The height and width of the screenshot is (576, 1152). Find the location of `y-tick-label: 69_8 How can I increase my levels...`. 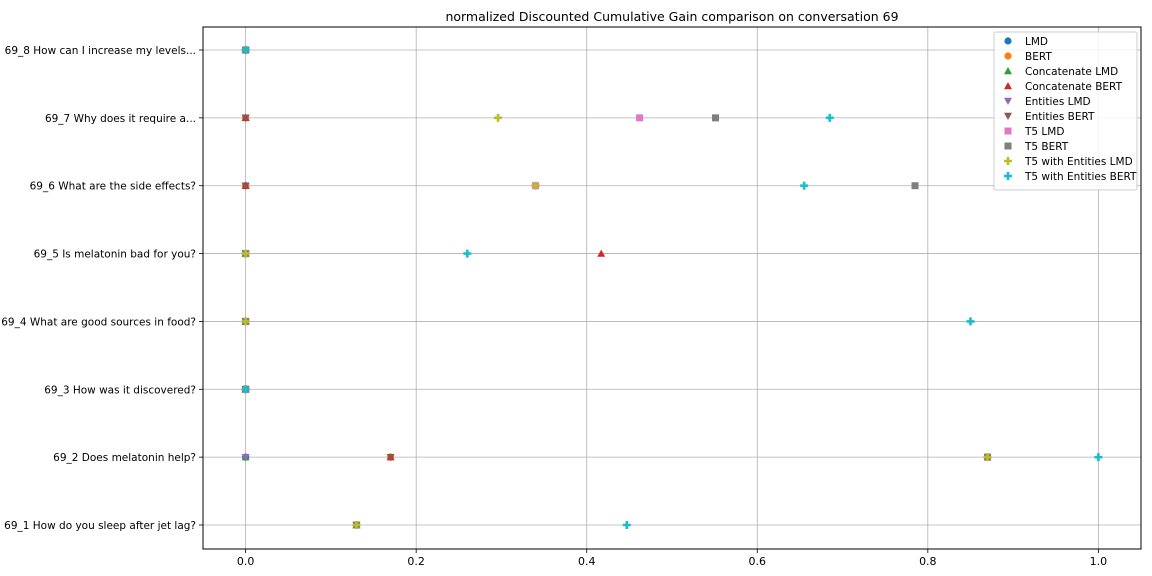

y-tick-label: 69_8 How can I increase my levels... is located at coordinates (100, 51).